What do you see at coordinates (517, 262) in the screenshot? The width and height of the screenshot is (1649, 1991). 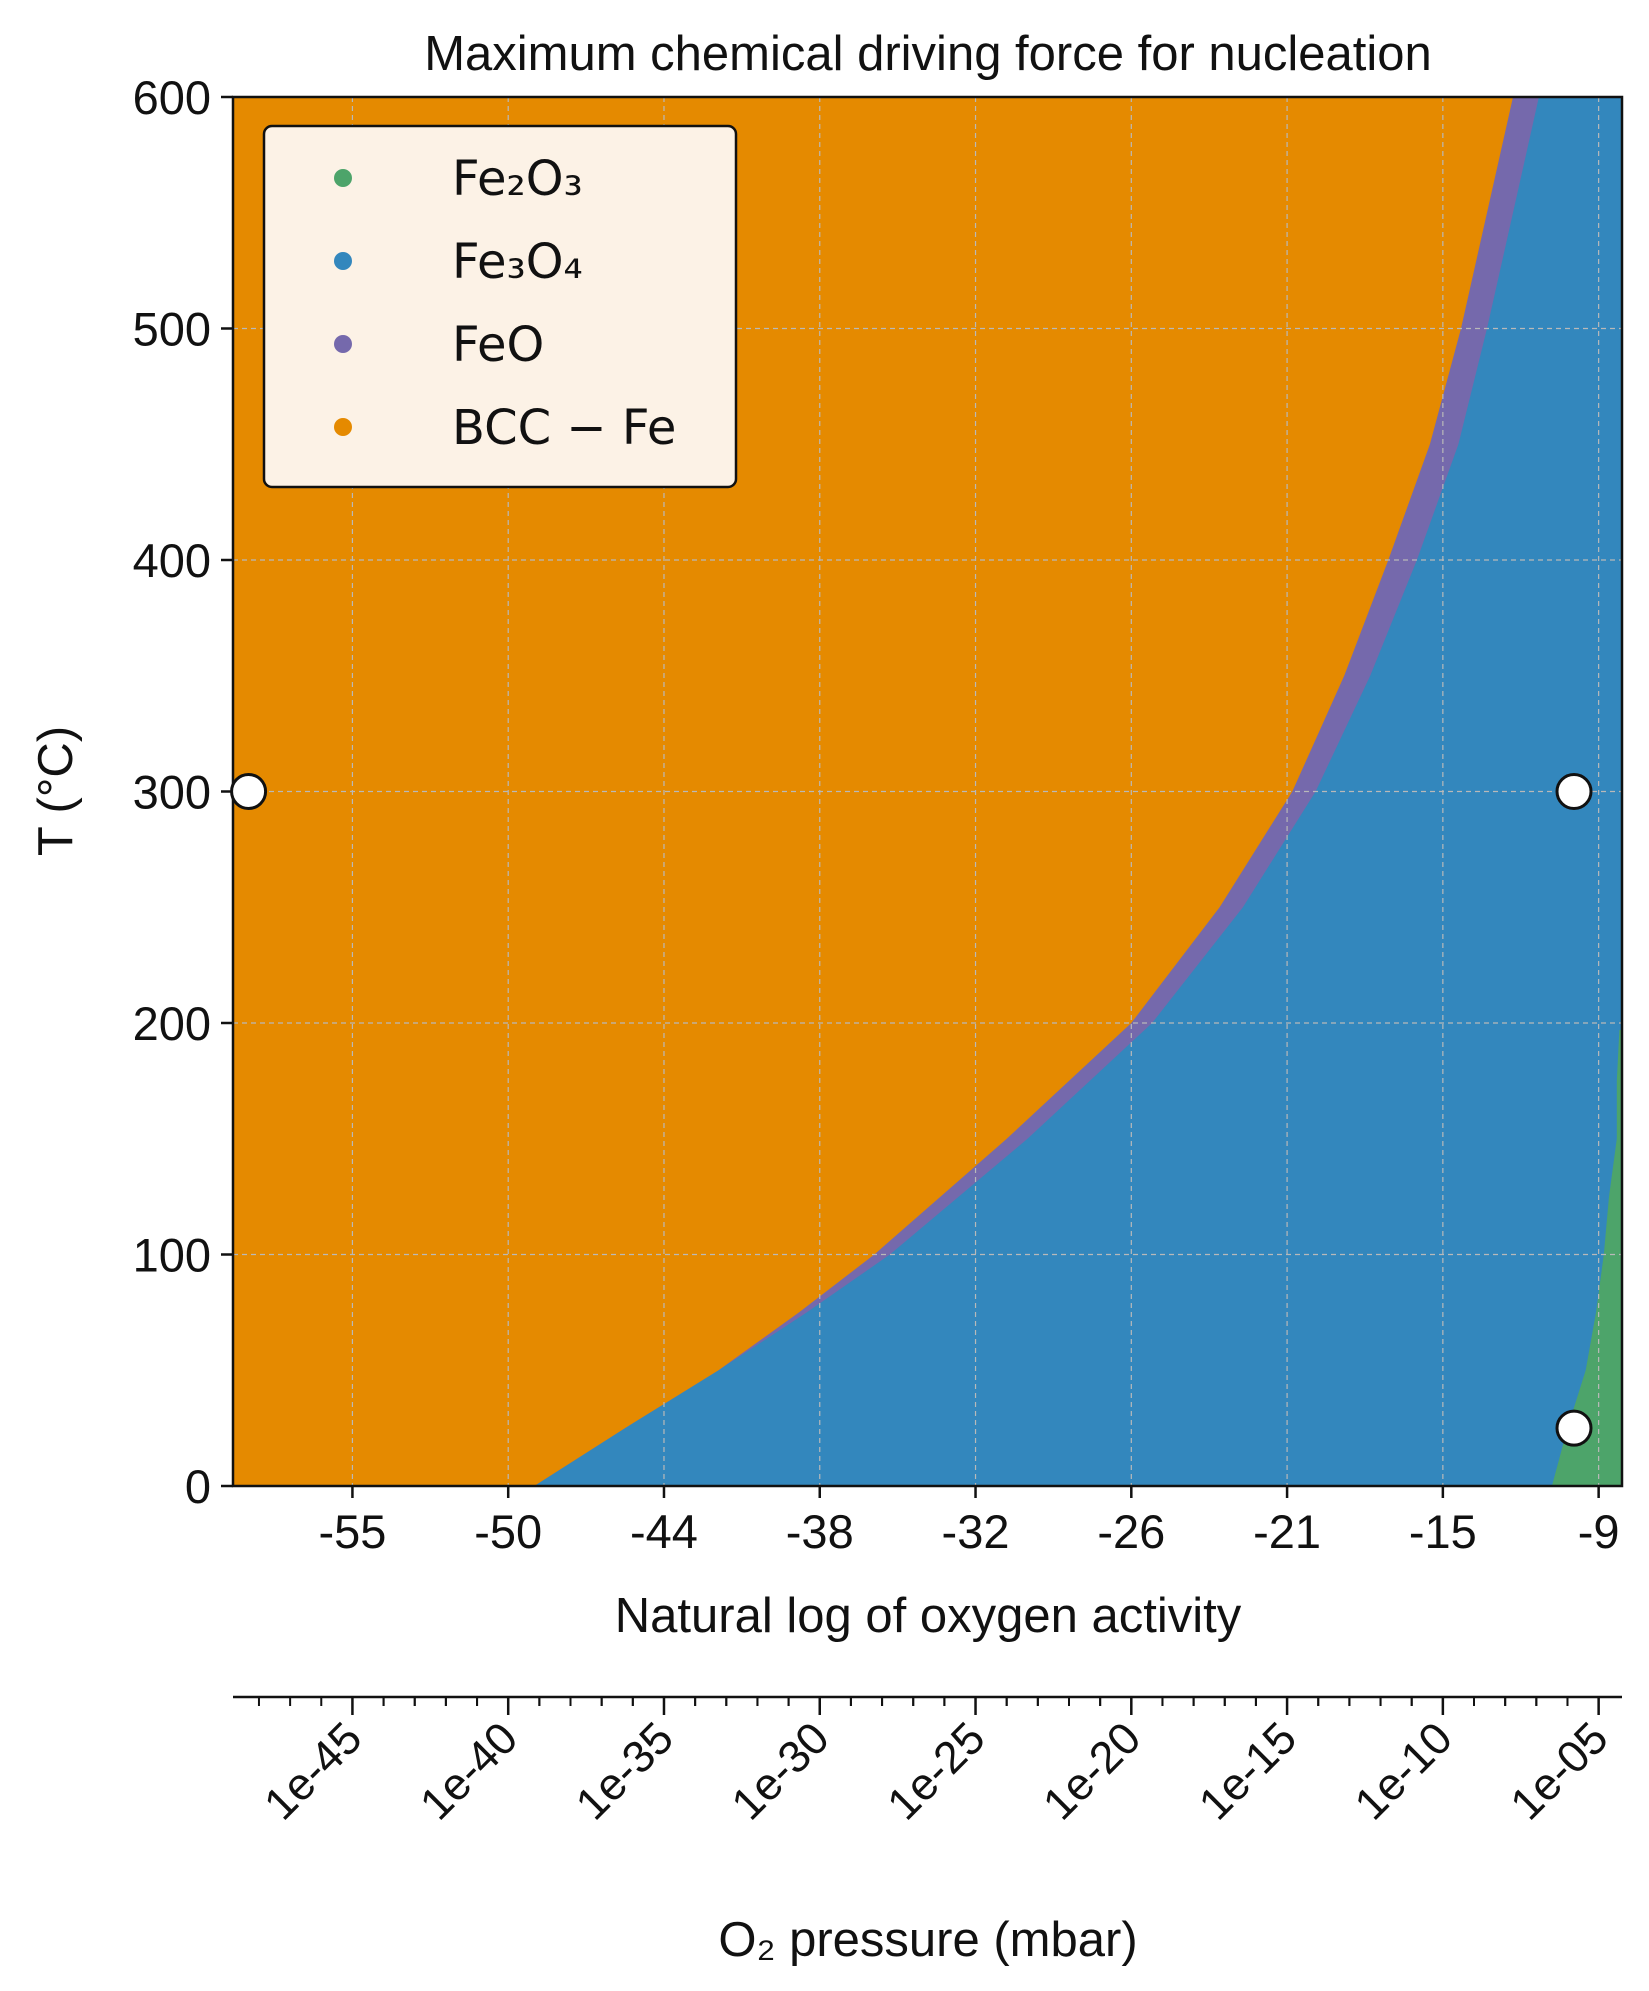 I see `legend-label: Fe₃O₄` at bounding box center [517, 262].